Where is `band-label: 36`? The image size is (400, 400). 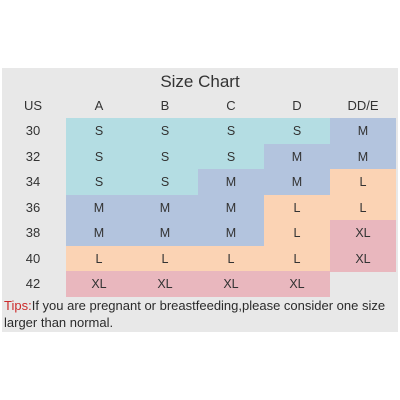
band-label: 36 is located at coordinates (33, 207).